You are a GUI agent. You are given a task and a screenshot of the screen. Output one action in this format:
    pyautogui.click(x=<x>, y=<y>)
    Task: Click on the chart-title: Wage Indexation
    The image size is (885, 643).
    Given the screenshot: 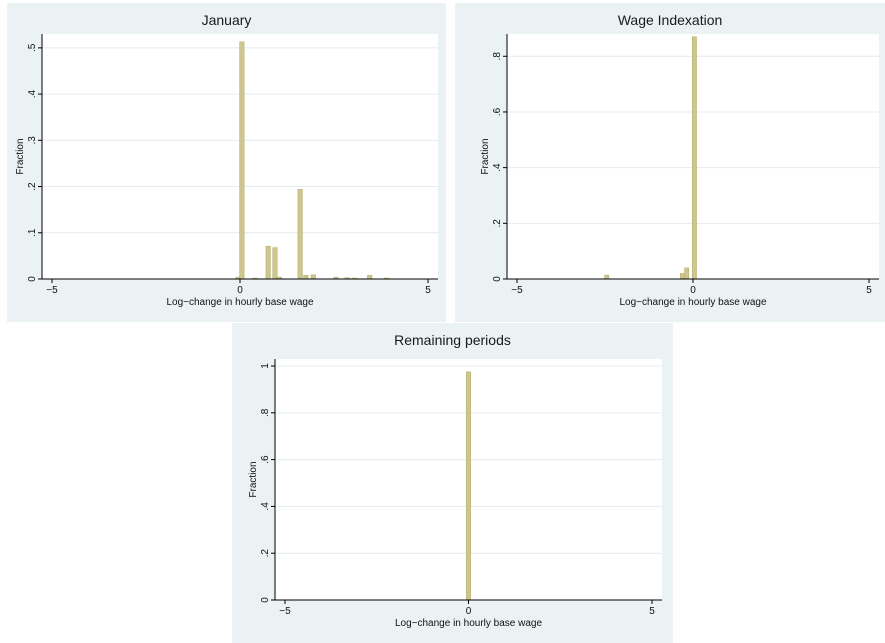 What is the action you would take?
    pyautogui.click(x=670, y=20)
    